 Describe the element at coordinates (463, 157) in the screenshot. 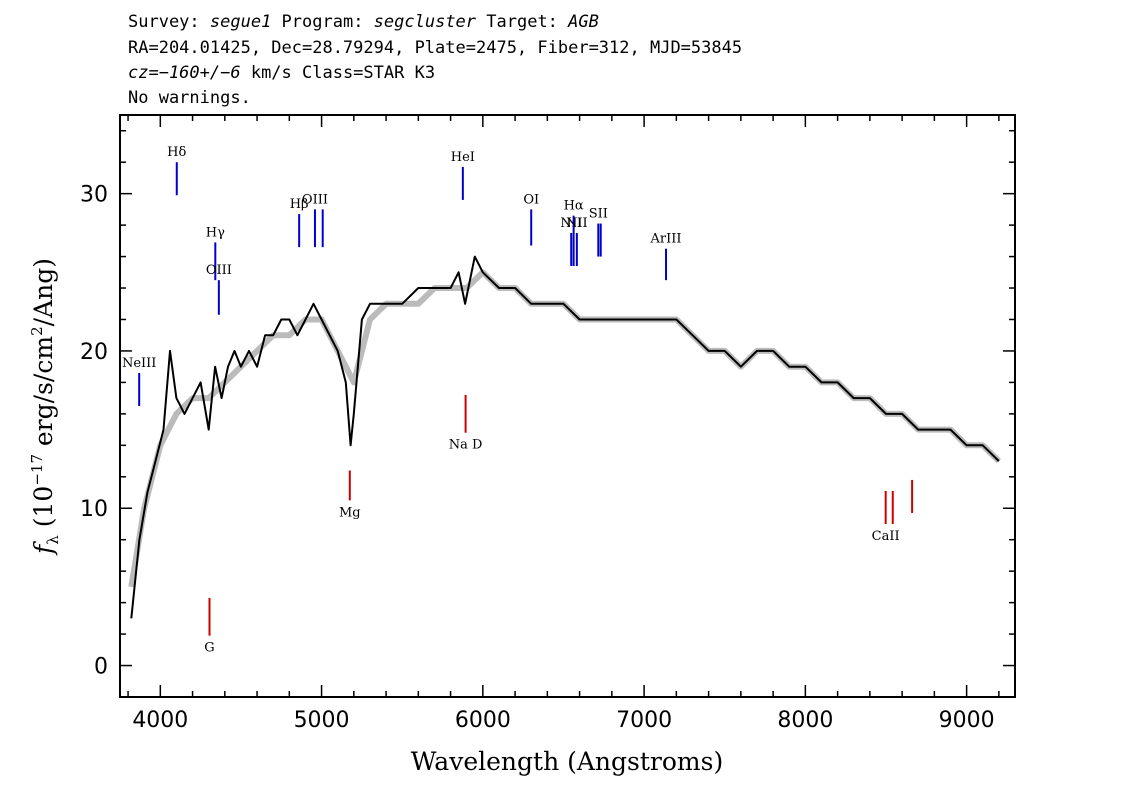

I see `line-label-7: HeI` at that location.